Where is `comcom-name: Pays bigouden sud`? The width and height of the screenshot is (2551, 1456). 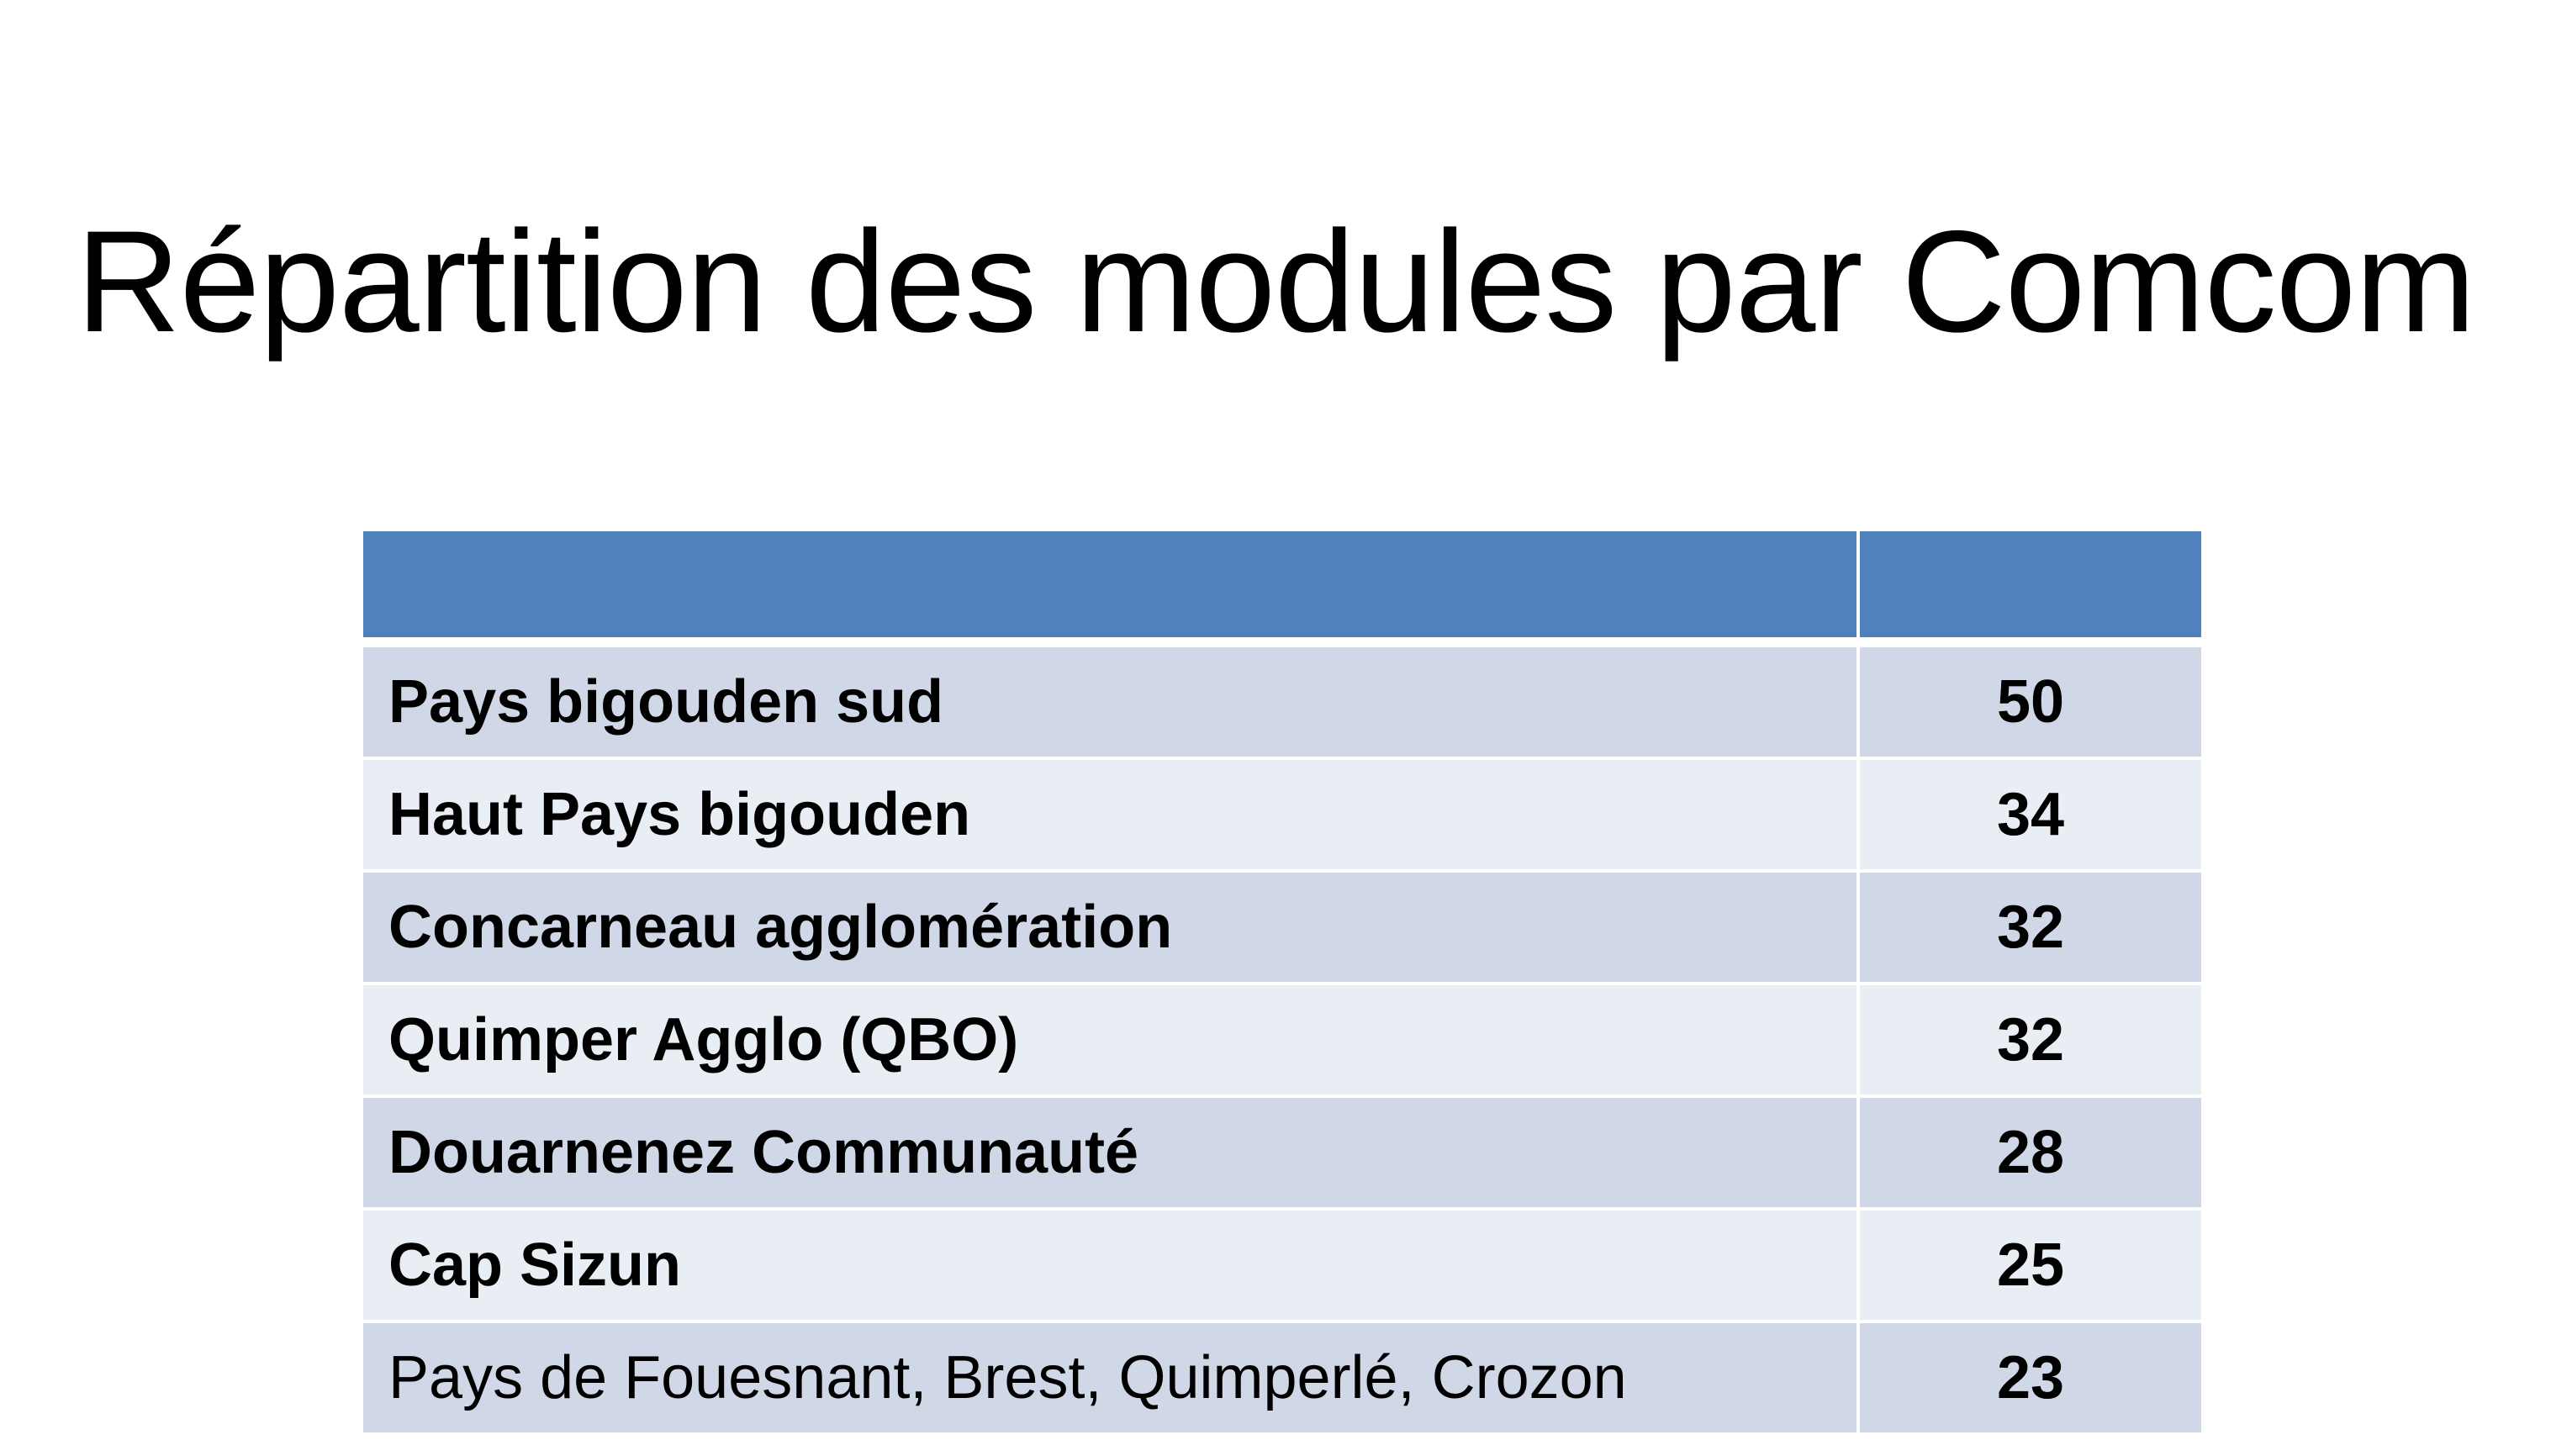 comcom-name: Pays bigouden sud is located at coordinates (1111, 701).